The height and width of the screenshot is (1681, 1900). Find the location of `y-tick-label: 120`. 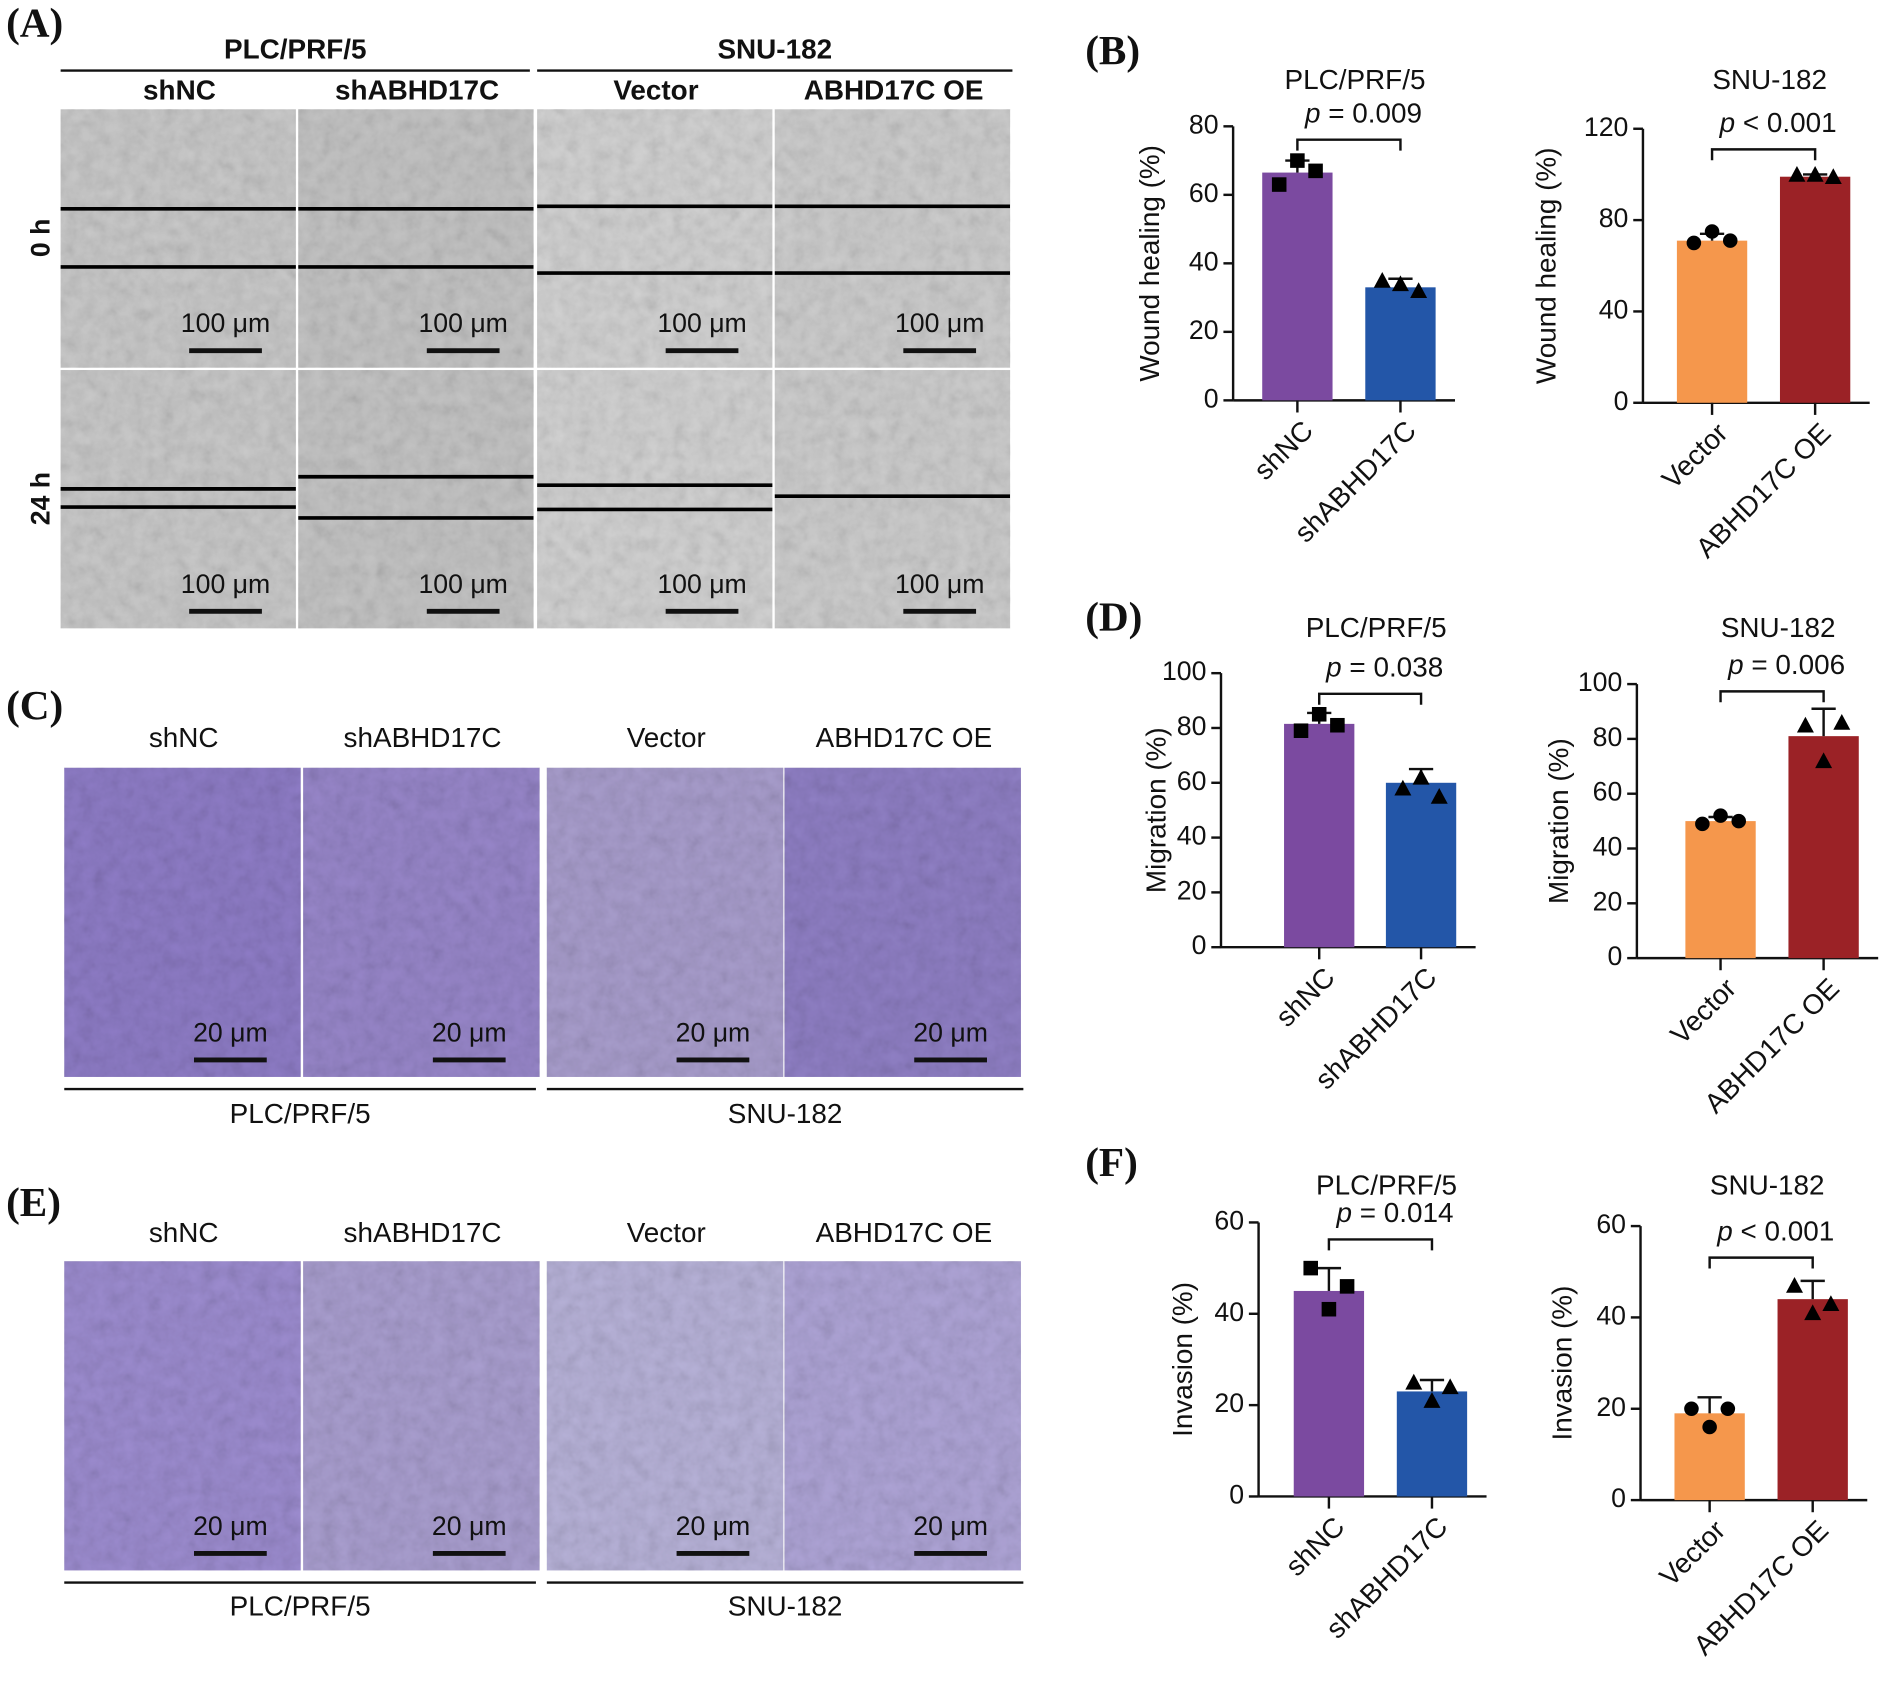

y-tick-label: 120 is located at coordinates (1606, 127).